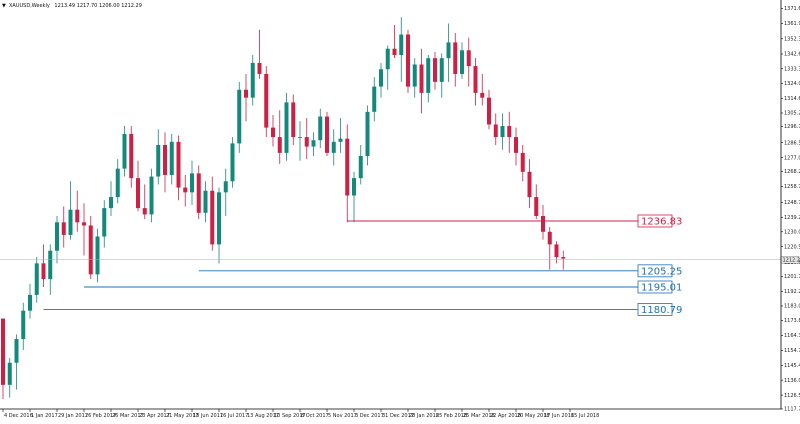  What do you see at coordinates (4, 6) in the screenshot?
I see `chart-menu-arrow-icon: ▼` at bounding box center [4, 6].